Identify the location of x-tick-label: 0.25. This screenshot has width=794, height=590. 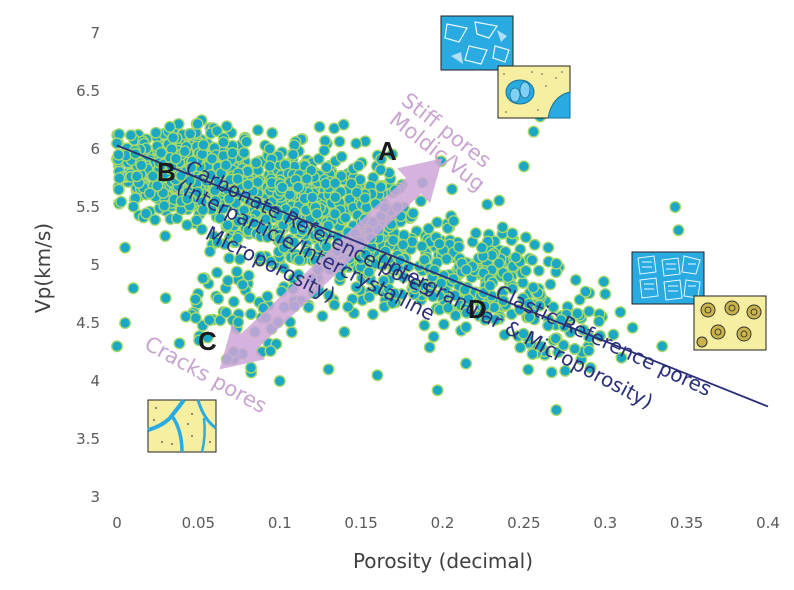
(523, 523).